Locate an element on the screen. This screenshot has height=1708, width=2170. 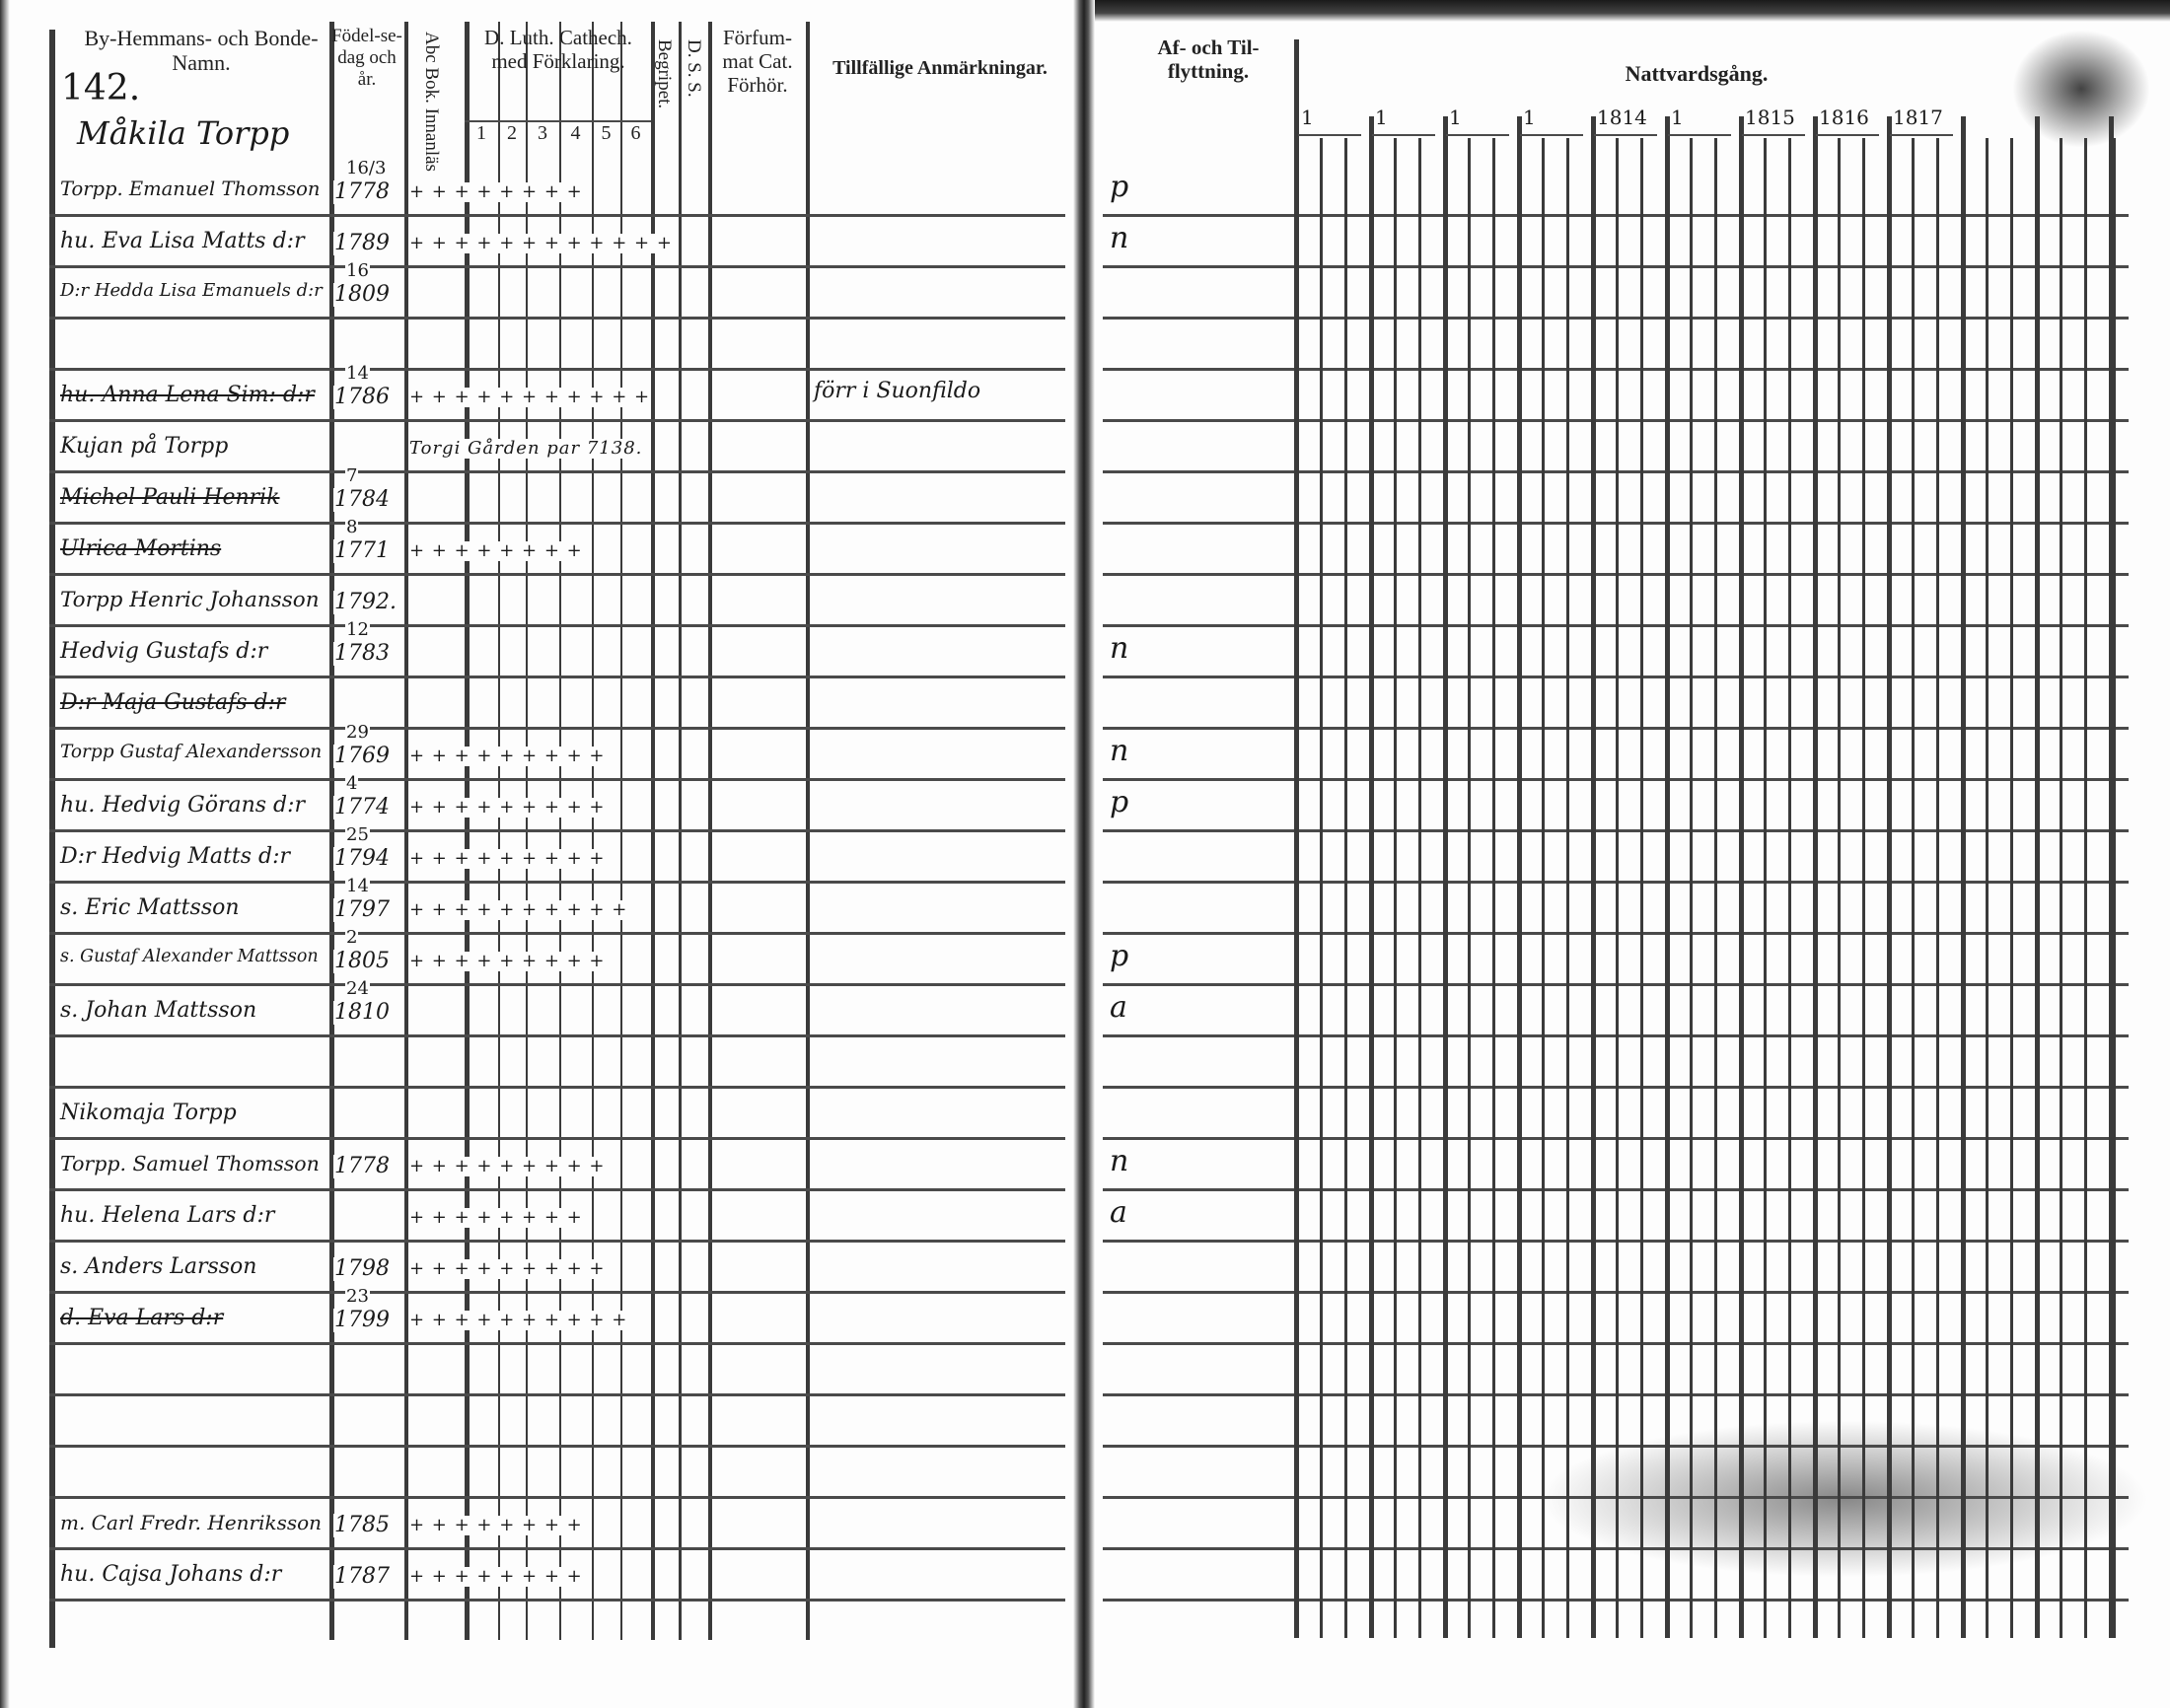
remark: förr i Suonfildo is located at coordinates (897, 391).